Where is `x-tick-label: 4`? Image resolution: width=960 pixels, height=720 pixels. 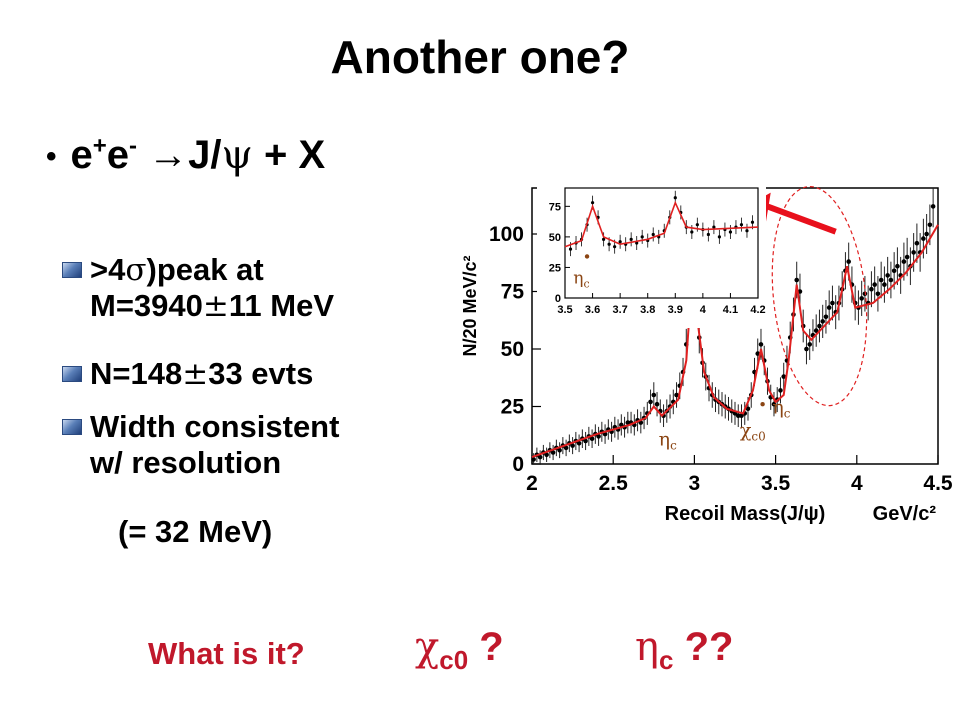
x-tick-label: 4 is located at coordinates (857, 483).